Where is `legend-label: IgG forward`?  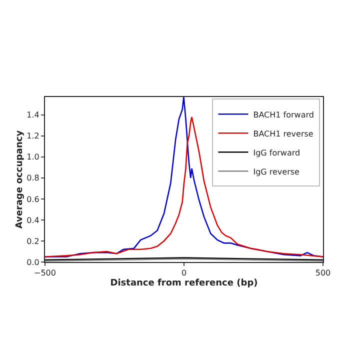
legend-label: IgG forward is located at coordinates (276, 153).